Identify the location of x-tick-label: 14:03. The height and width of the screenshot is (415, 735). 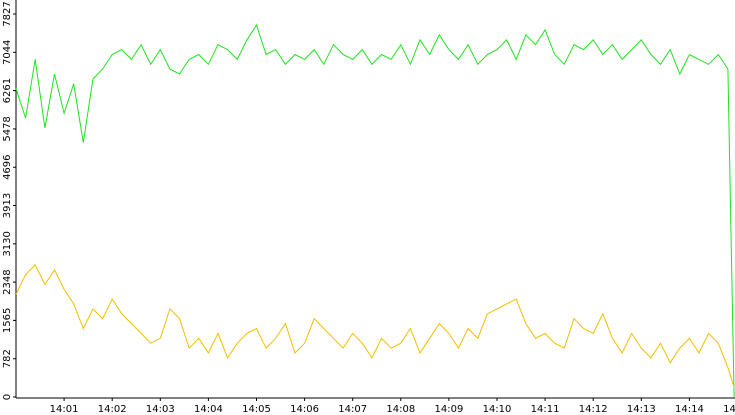
(160, 409).